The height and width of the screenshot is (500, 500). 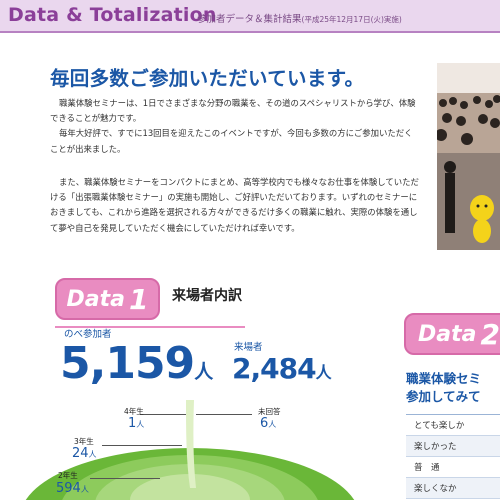 I want to click on header-subtitle-note: (平成25年12月17日(火)実施), so click(x=351, y=19).